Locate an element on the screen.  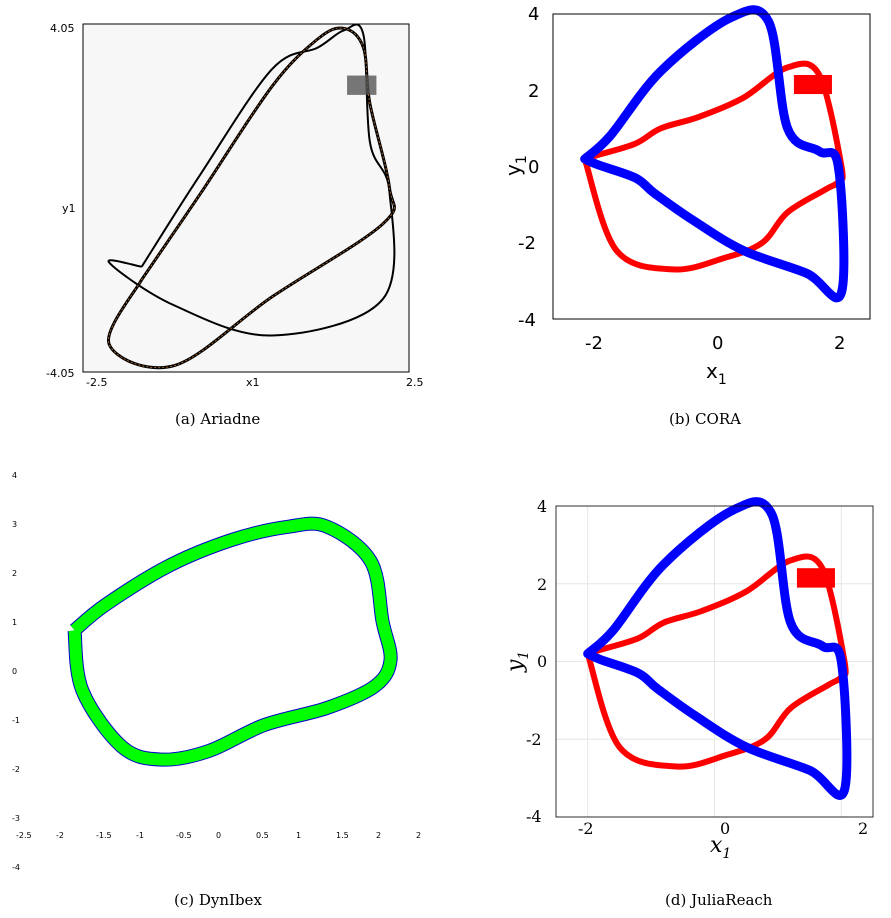
caption-c: (c) DynIbex is located at coordinates (218, 900).